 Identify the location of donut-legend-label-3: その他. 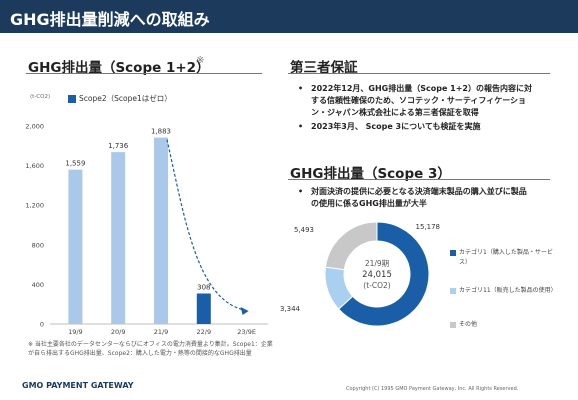
(468, 324).